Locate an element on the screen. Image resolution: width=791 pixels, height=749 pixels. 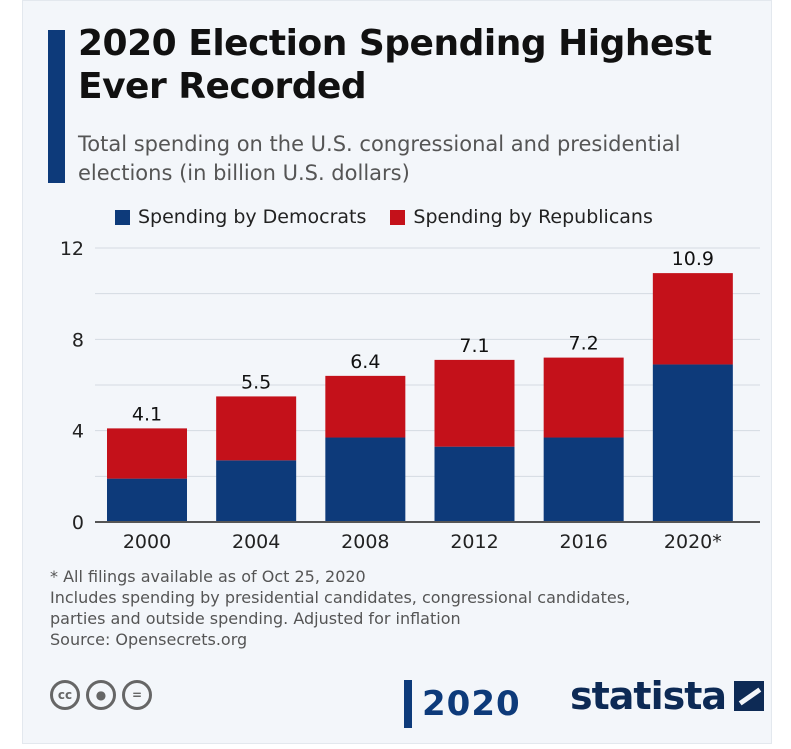
legend-label: Spending by Republicans is located at coordinates (533, 217).